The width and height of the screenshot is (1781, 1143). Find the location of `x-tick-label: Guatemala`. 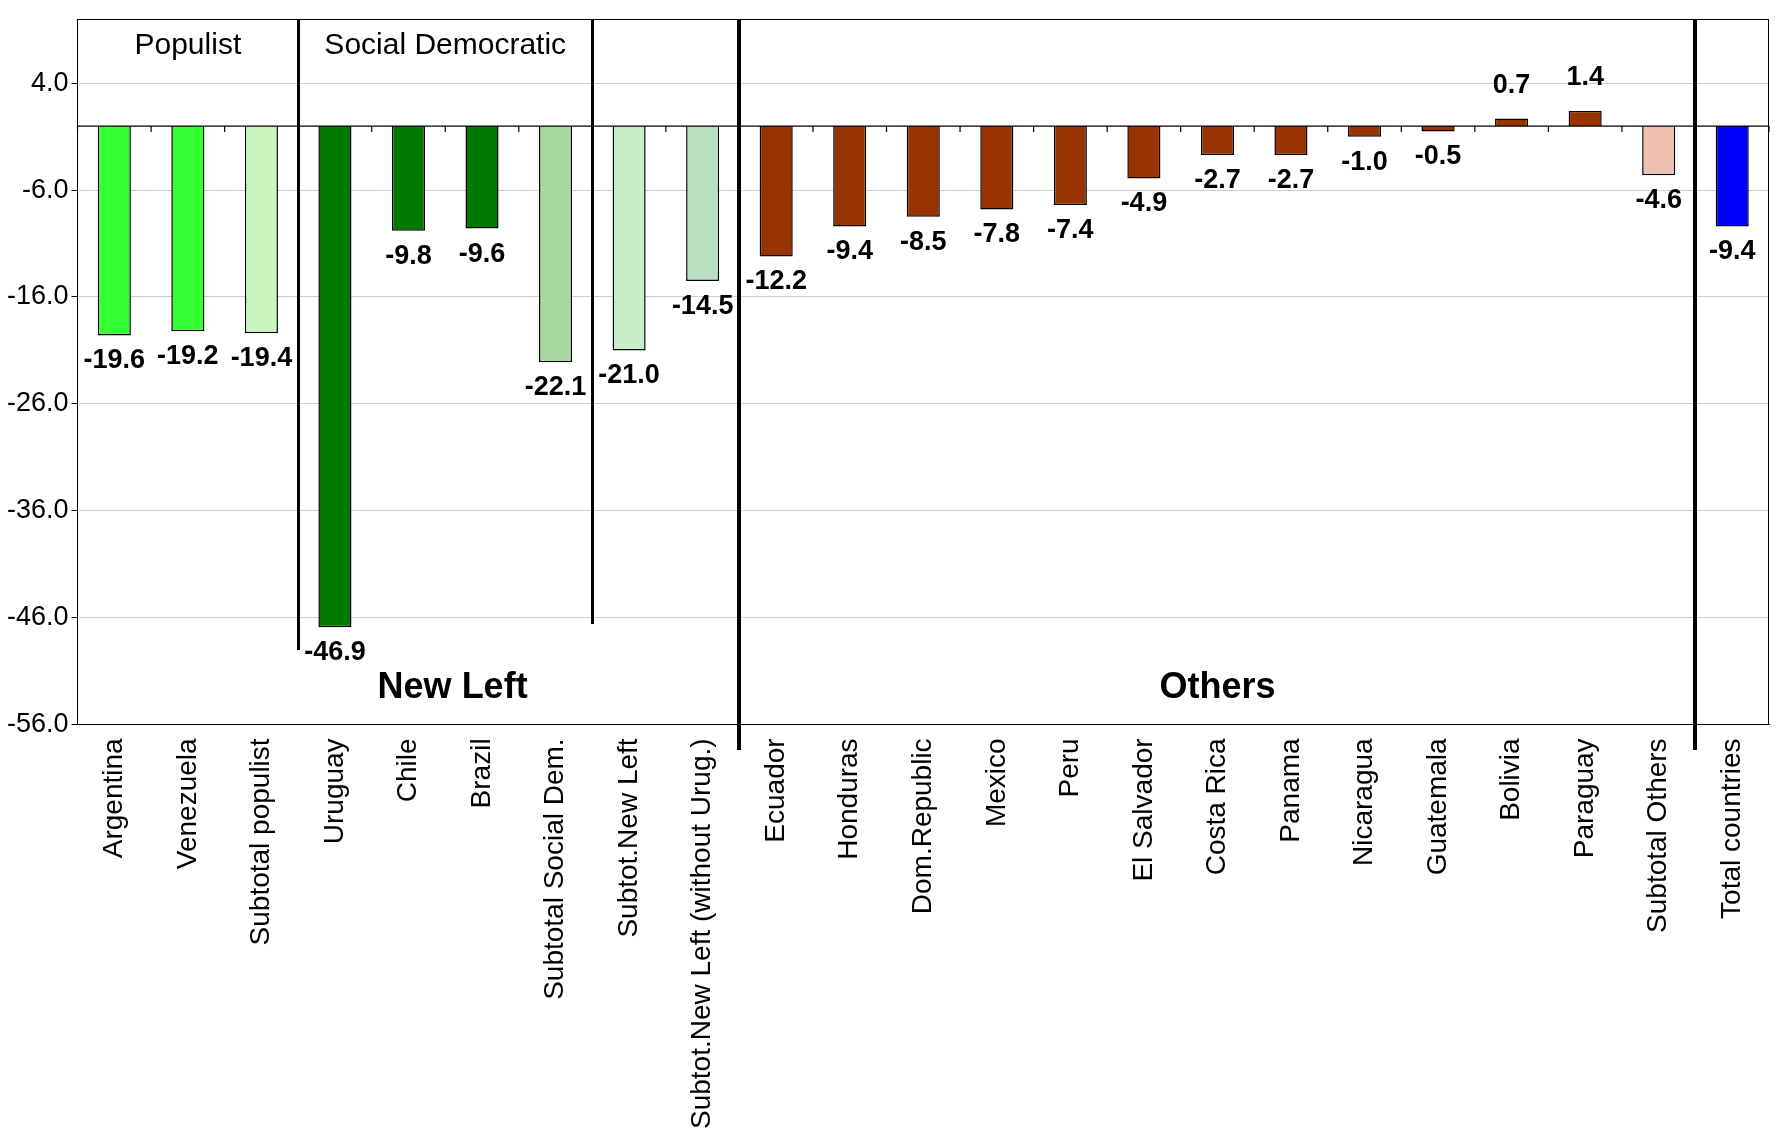

x-tick-label: Guatemala is located at coordinates (1436, 806).